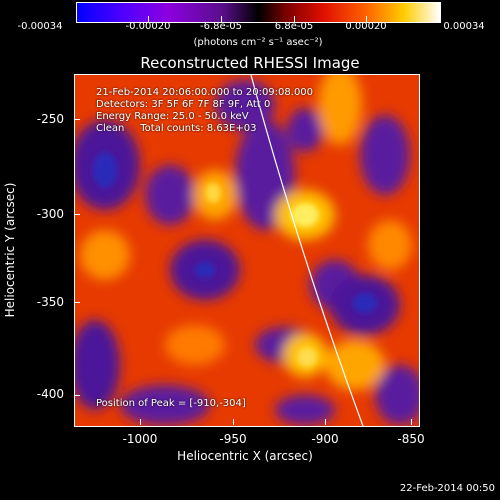 This screenshot has height=500, width=500. I want to click on x-axis-label: Heliocentric X (arcsec), so click(245, 456).